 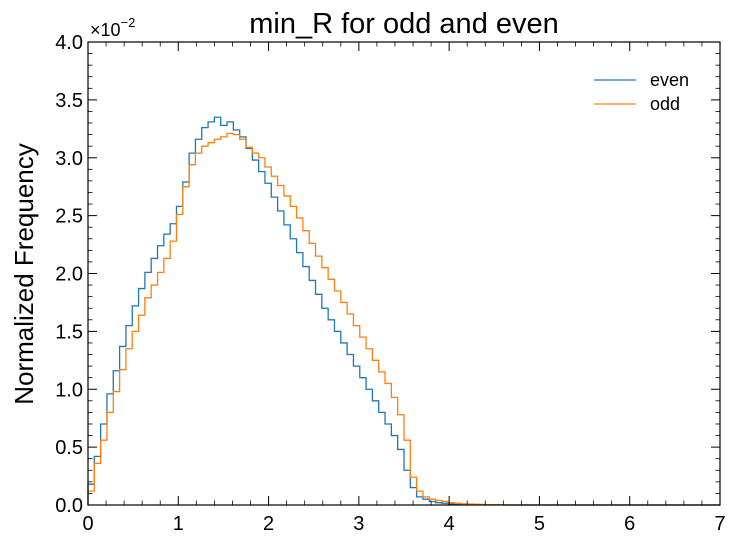 I want to click on y-tick-label: 4.0, so click(x=69, y=43).